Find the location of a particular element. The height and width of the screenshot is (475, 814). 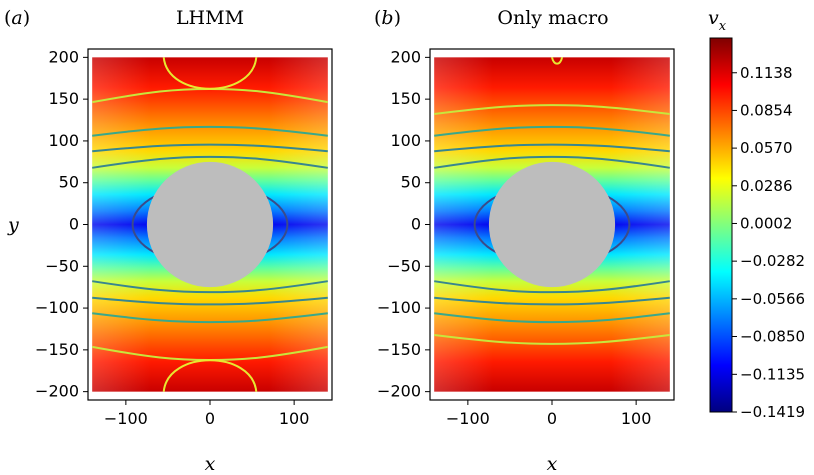

colorbar-tick-label: 0.0286 is located at coordinates (766, 186).